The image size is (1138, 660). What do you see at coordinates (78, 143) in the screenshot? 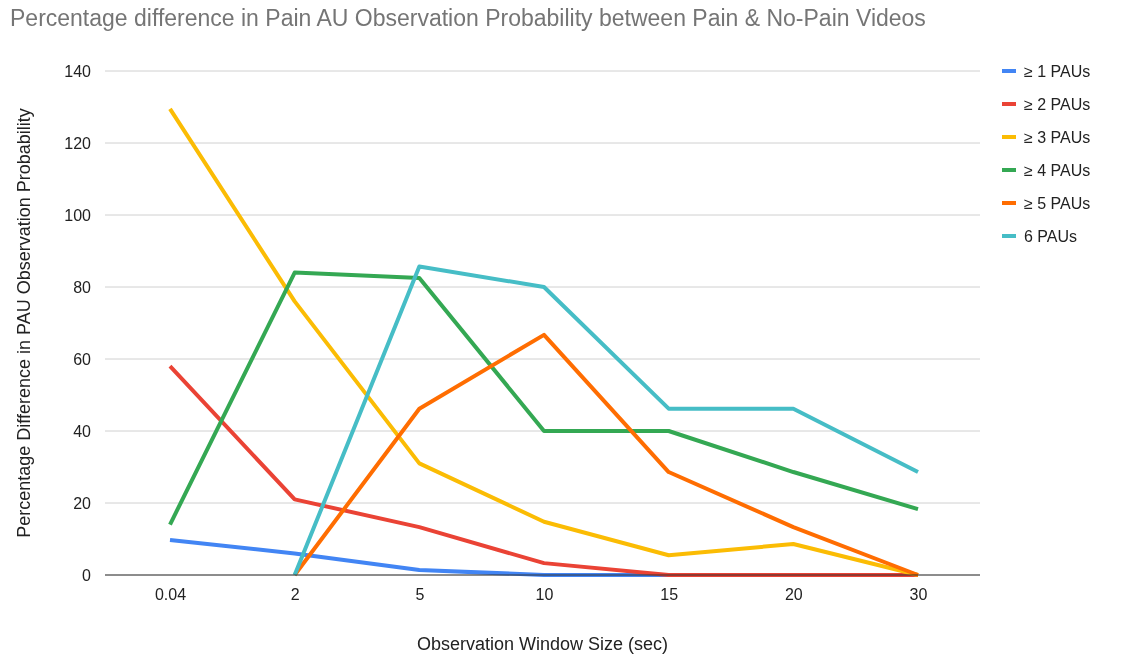
I see `y-tick-label: 120` at bounding box center [78, 143].